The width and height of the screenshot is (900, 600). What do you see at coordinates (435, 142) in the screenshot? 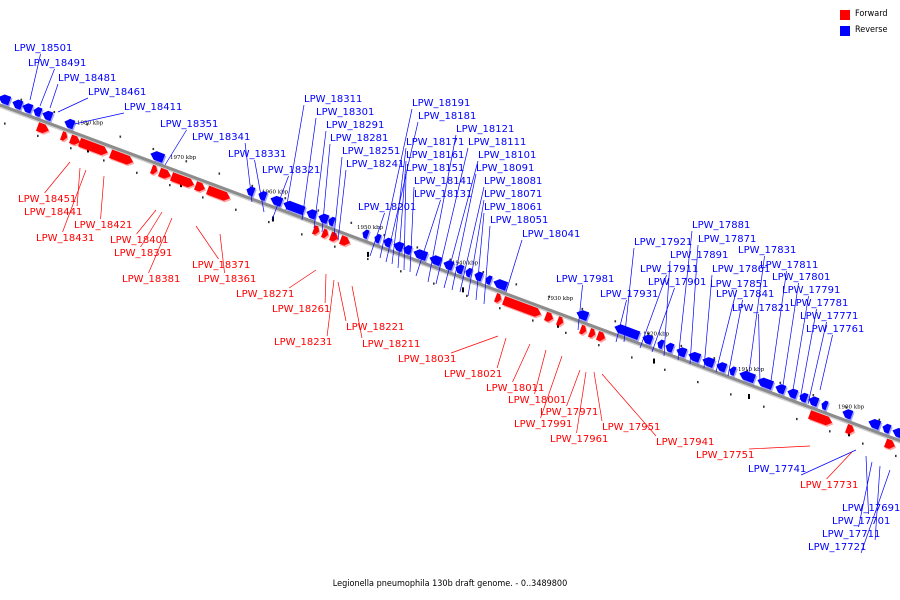
I see `reverse-gene-label: LPW_18171` at bounding box center [435, 142].